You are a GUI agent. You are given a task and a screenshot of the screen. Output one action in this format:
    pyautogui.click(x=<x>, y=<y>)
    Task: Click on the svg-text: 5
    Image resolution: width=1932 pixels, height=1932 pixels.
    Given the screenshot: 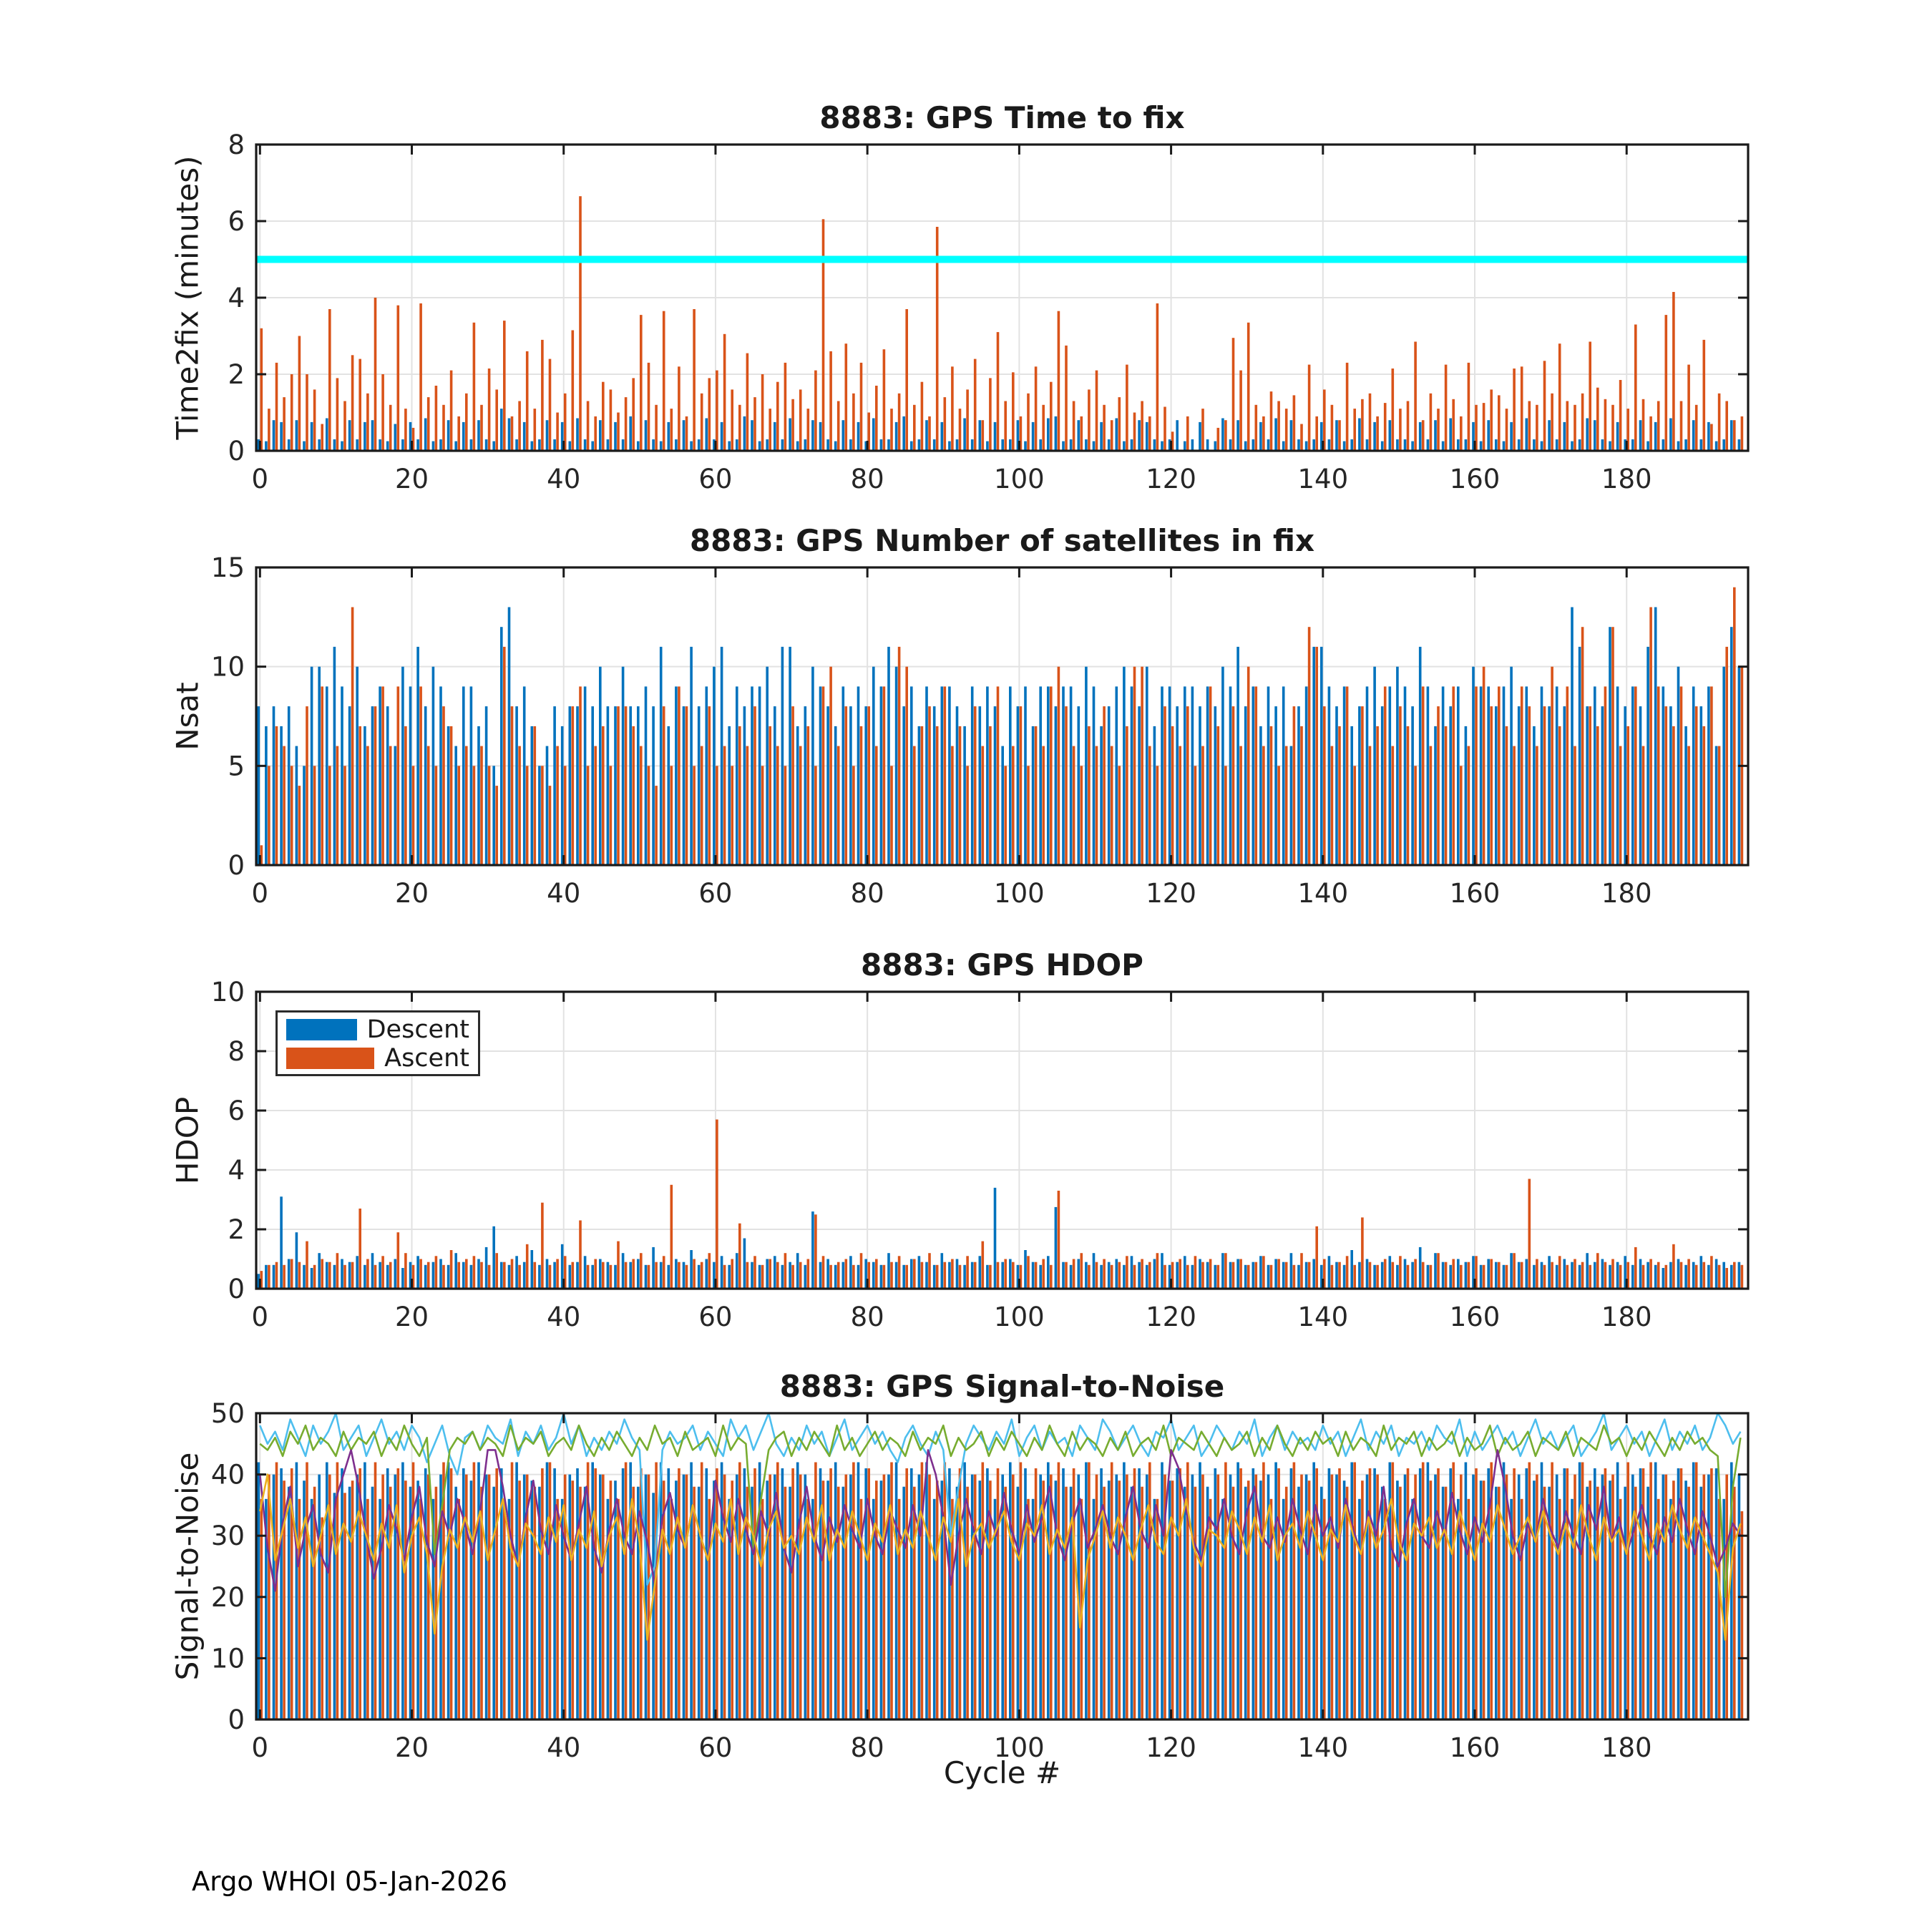 What is the action you would take?
    pyautogui.click(x=236, y=766)
    